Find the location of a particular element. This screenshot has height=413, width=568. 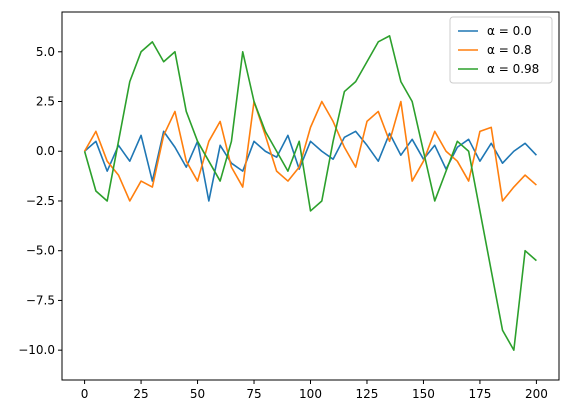

x-tick-label: 150 is located at coordinates (423, 394).